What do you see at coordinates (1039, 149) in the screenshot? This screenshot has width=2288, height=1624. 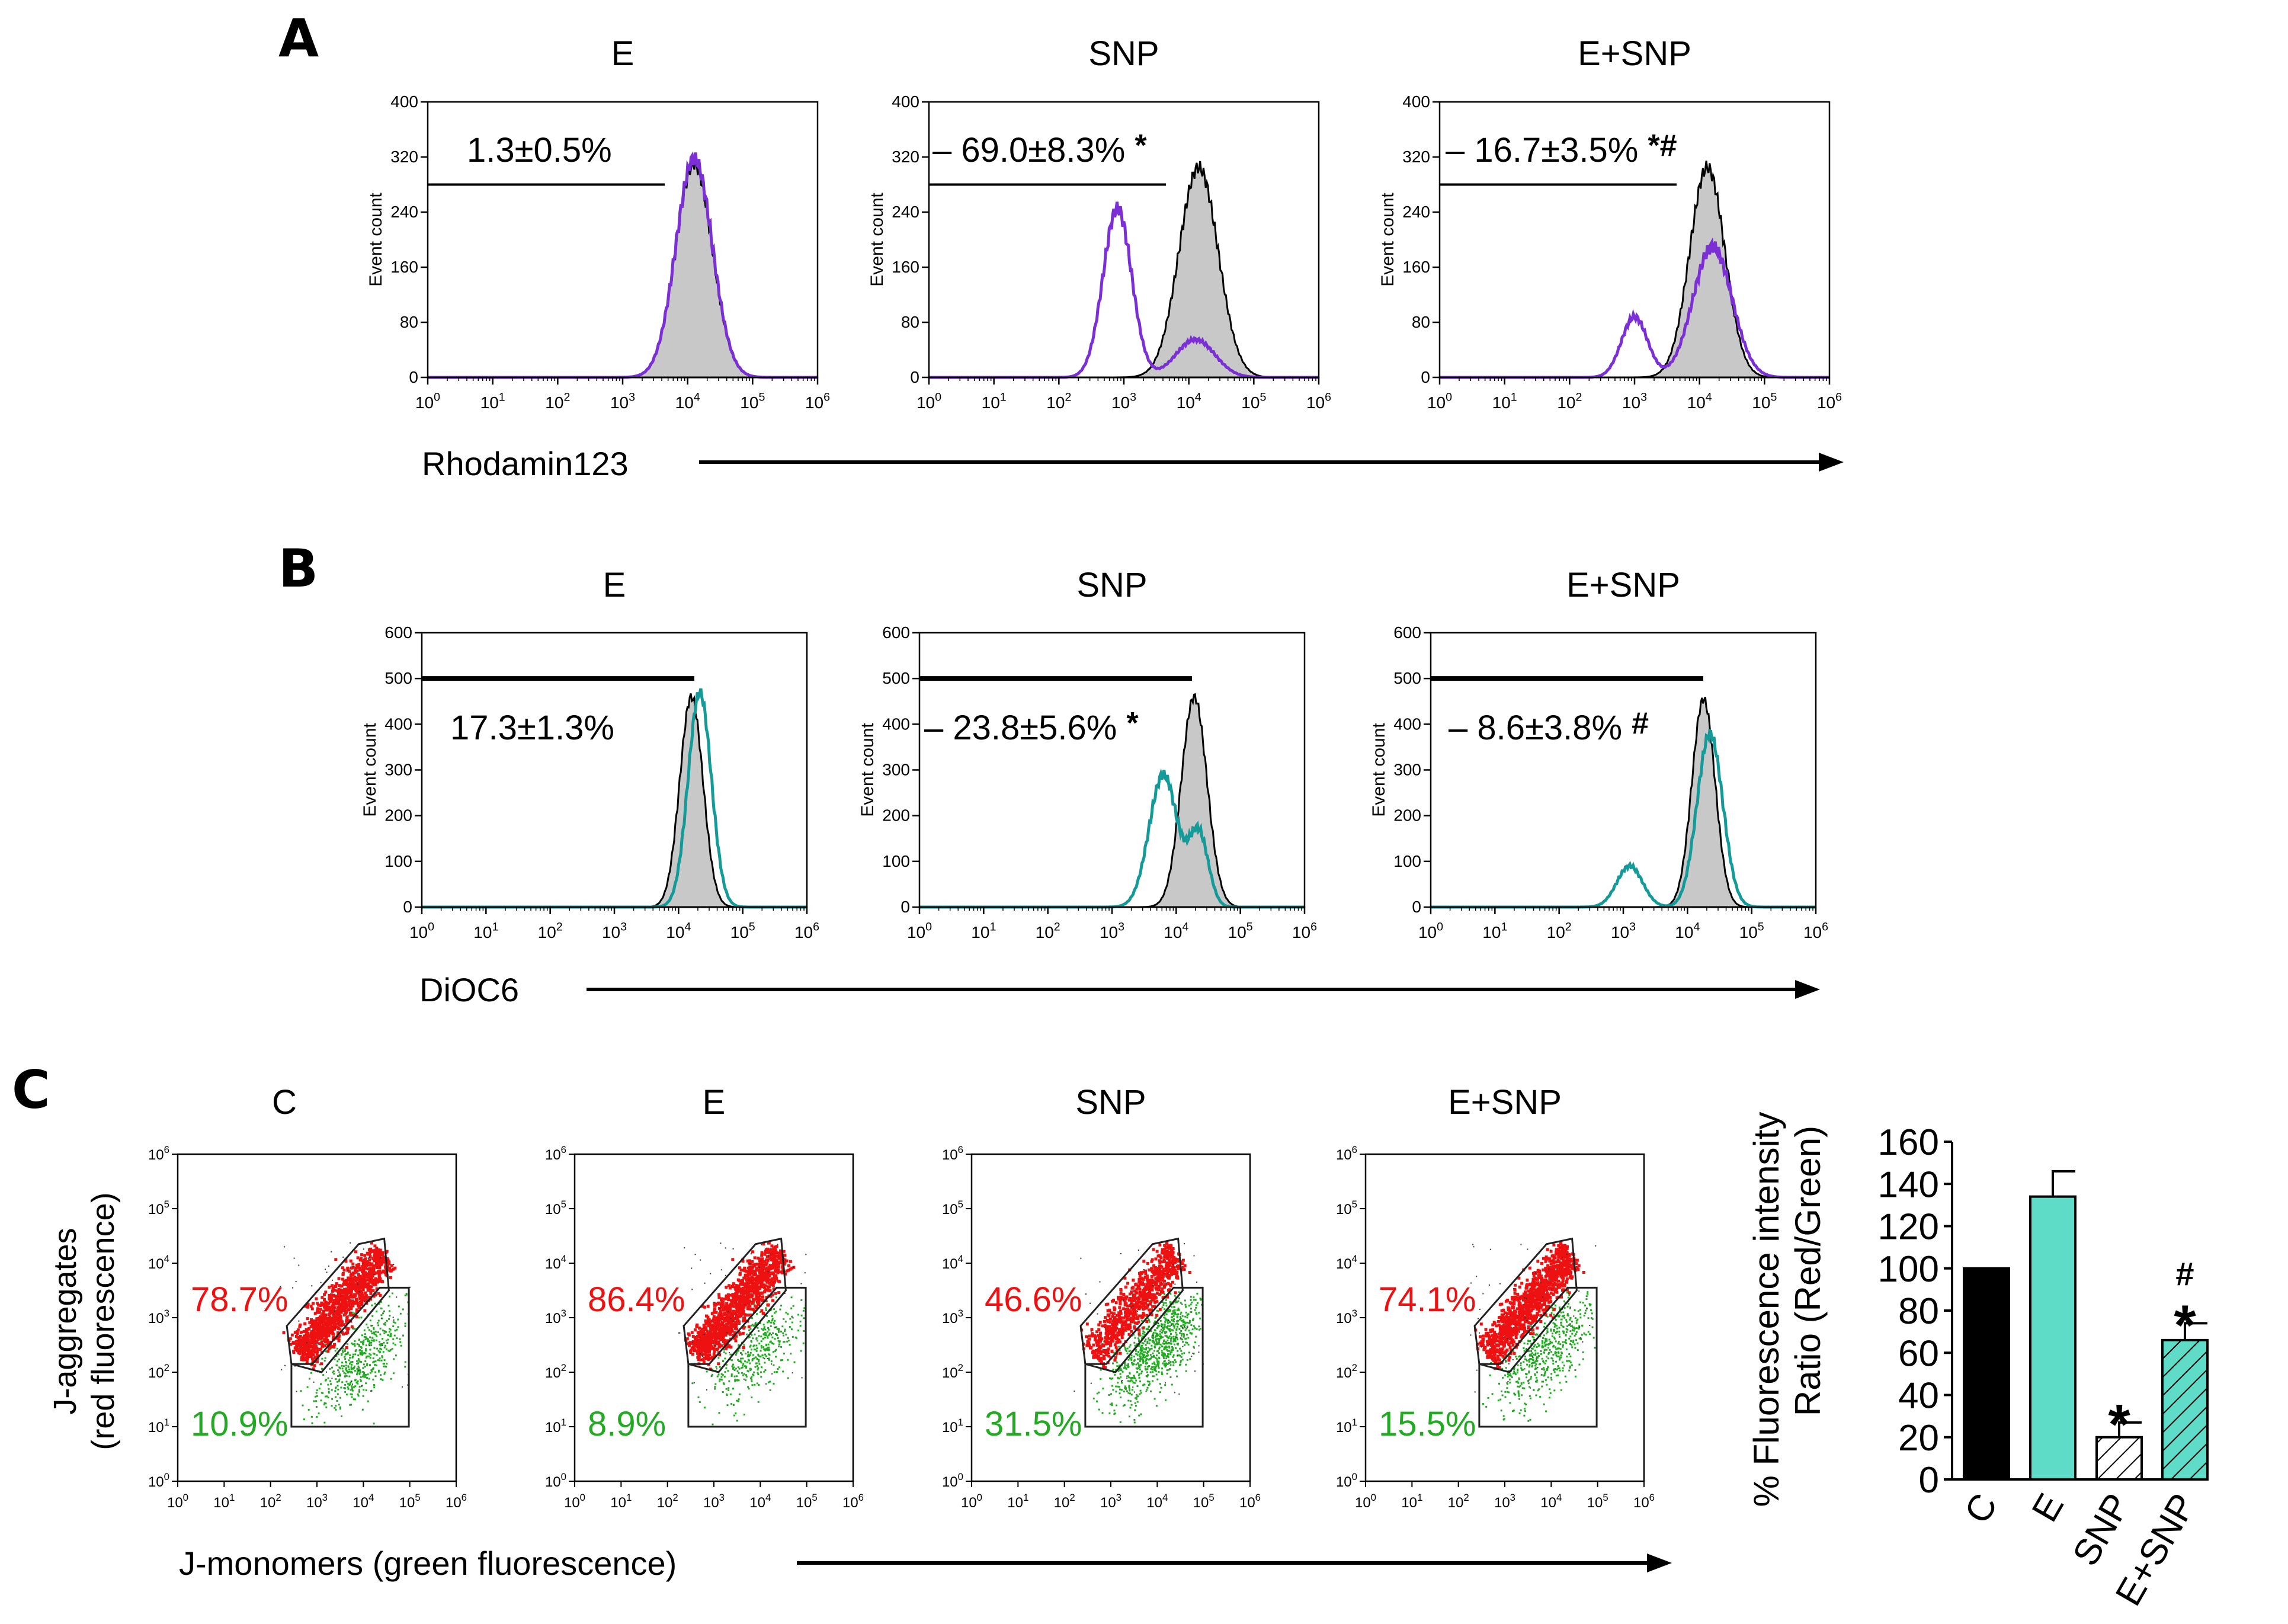 I see `percent-annotation: – 69.0±8.3% *` at bounding box center [1039, 149].